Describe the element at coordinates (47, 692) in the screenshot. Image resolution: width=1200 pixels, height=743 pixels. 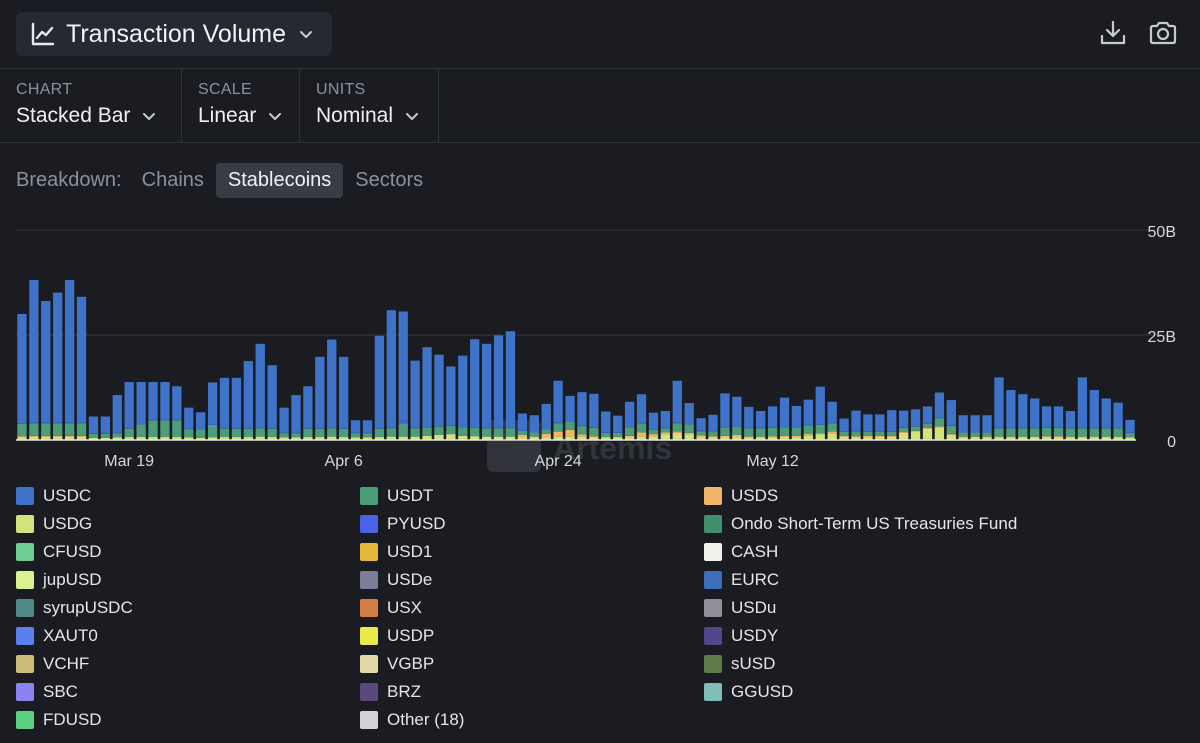
I see `legend-item: SBC` at that location.